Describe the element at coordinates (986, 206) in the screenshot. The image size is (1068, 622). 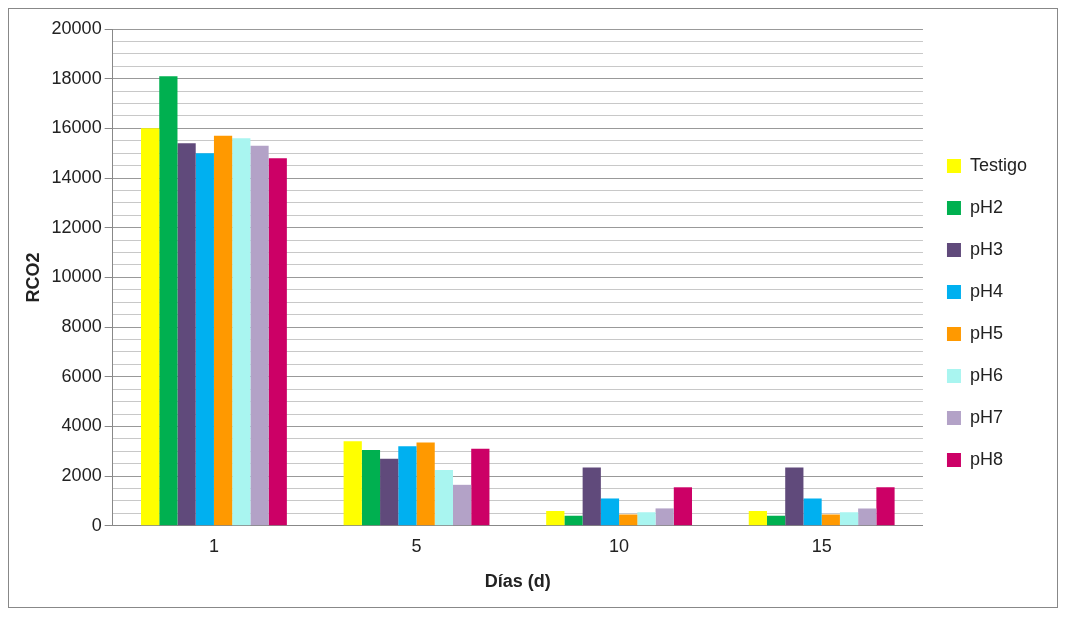
I see `legend-label: pH2` at that location.